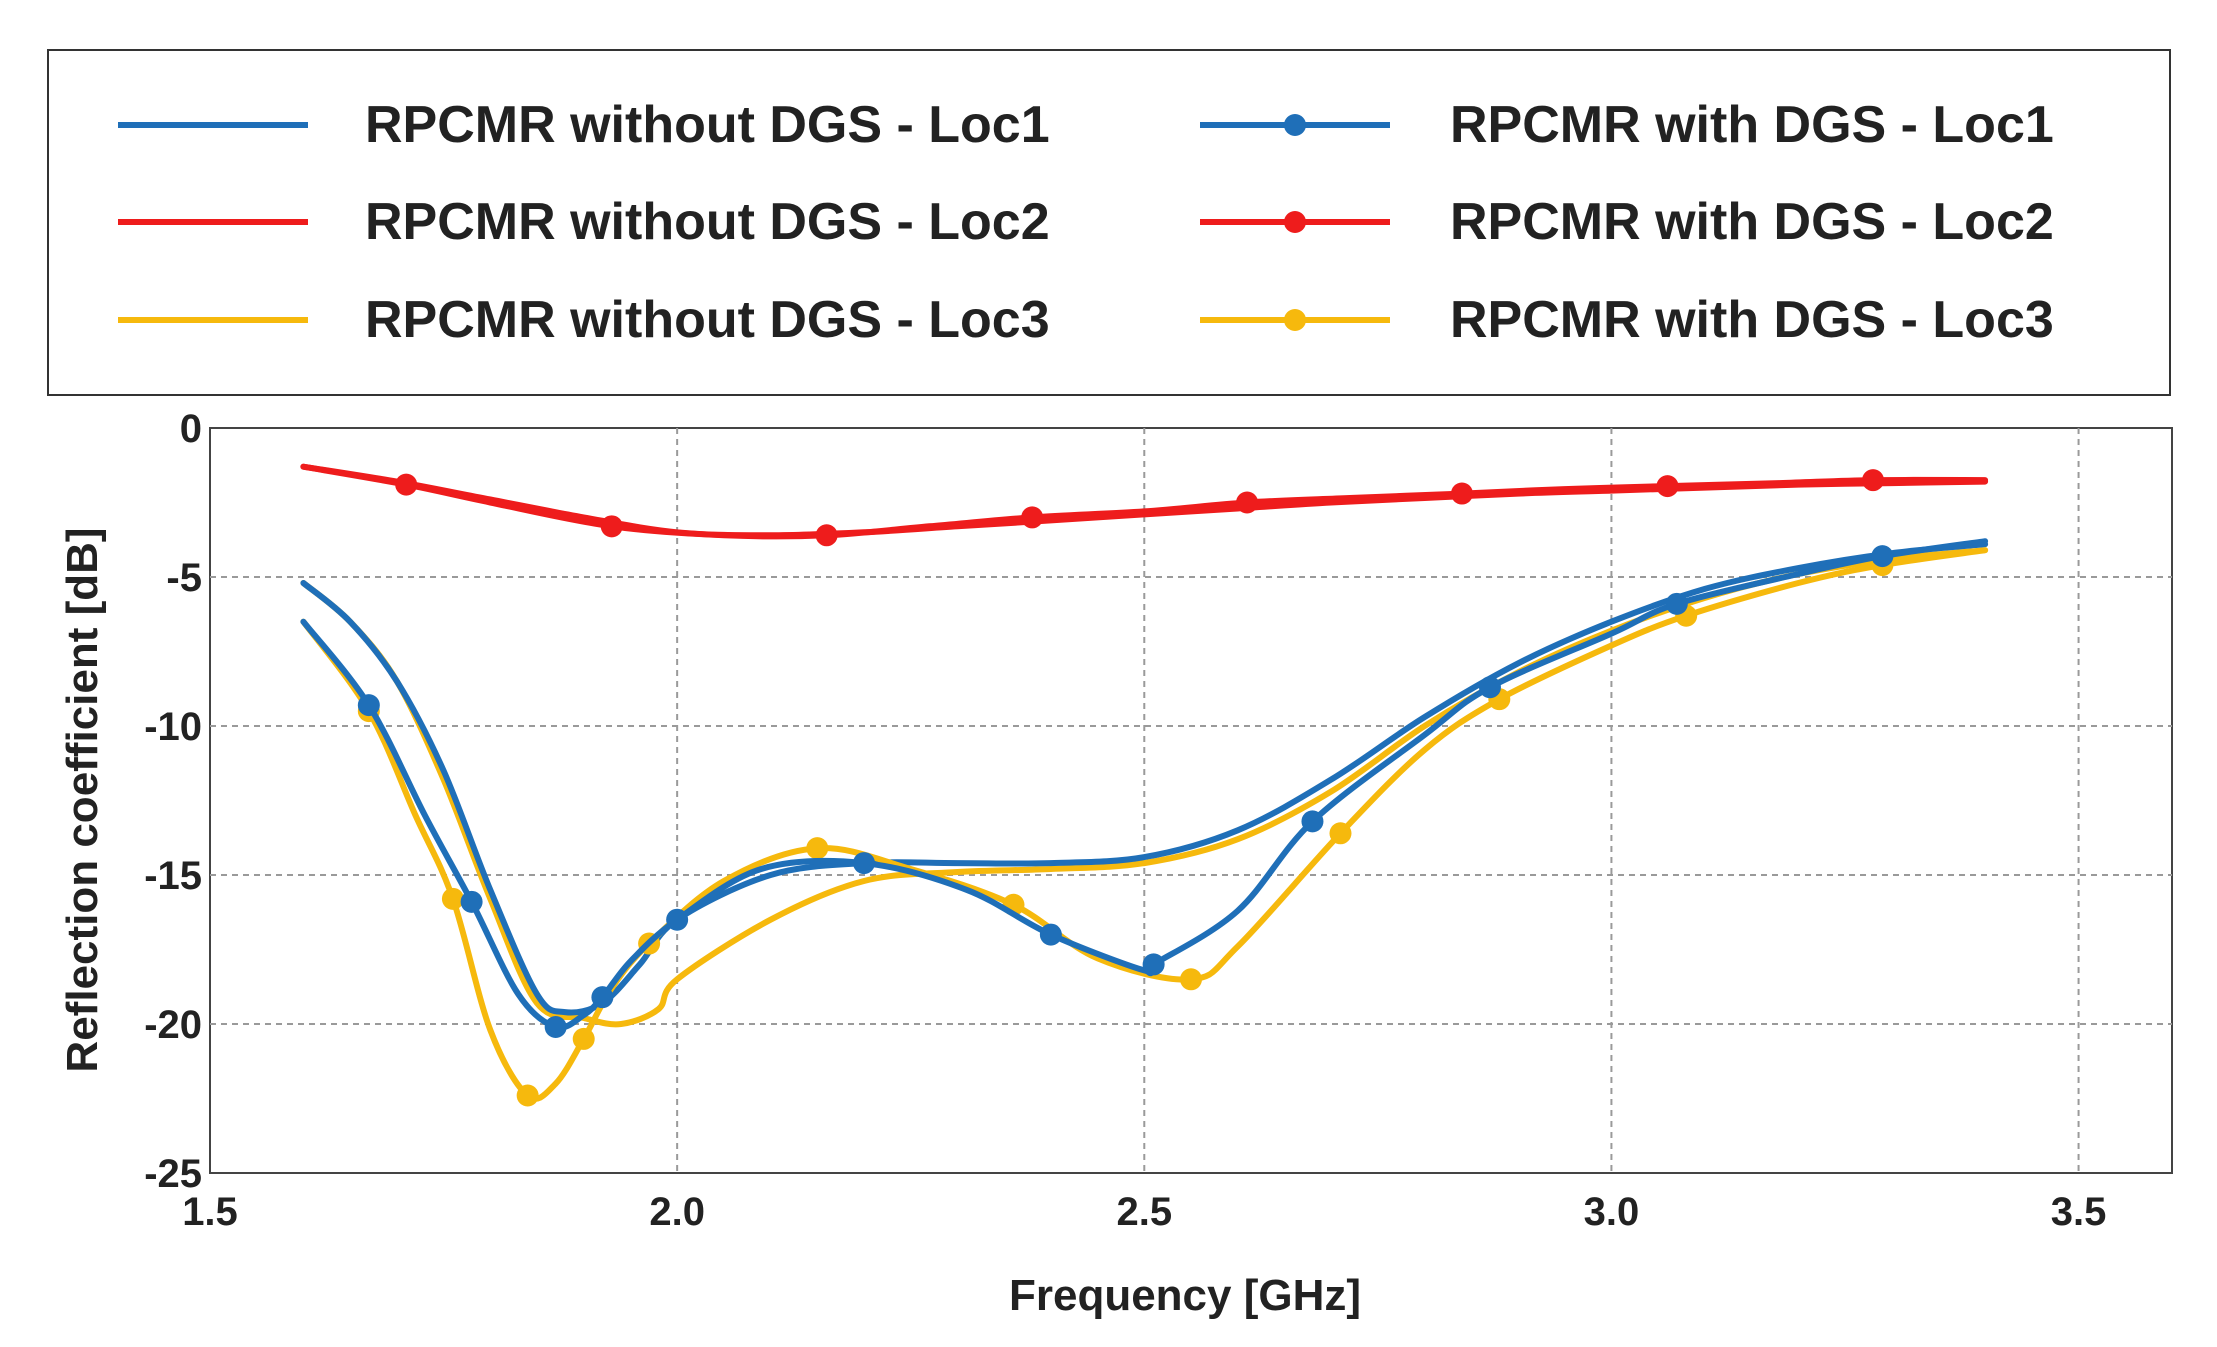  What do you see at coordinates (173, 876) in the screenshot?
I see `y-tick-label: -15` at bounding box center [173, 876].